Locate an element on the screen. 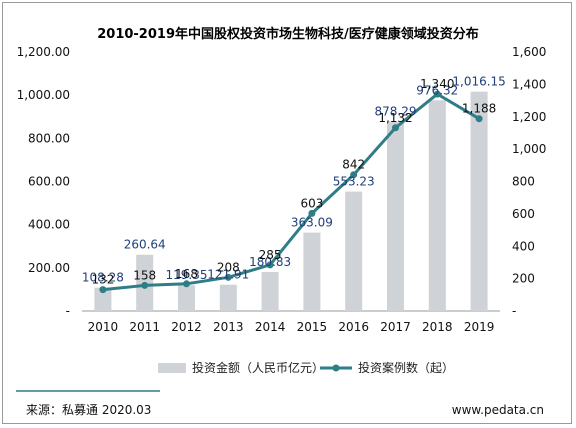  x-tick-label: 2018 is located at coordinates (437, 327).